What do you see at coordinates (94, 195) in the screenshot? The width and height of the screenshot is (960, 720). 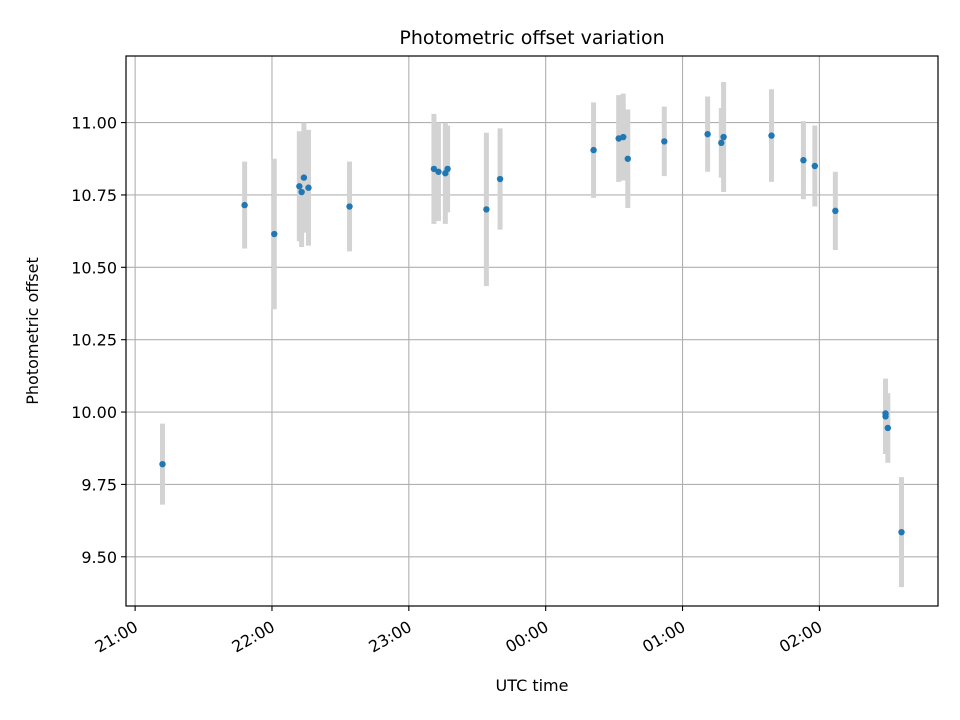 I see `y-tick-label: 10.75` at bounding box center [94, 195].